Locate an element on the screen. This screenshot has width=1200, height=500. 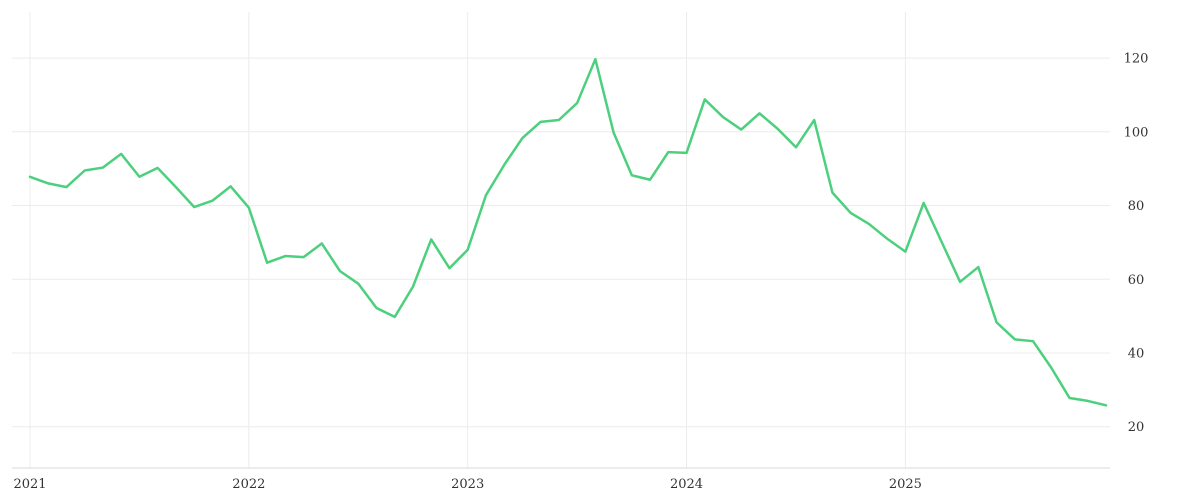
y-tick-label-40: 40 is located at coordinates (1136, 353).